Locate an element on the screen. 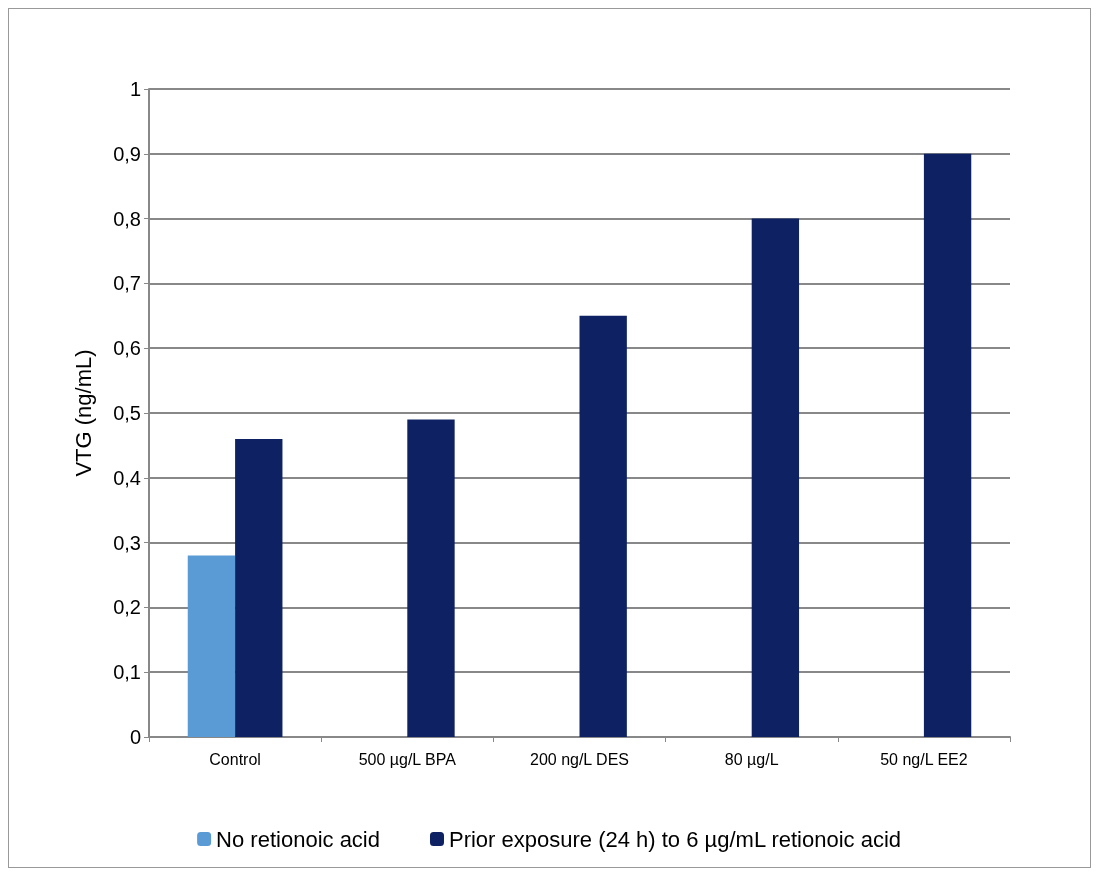 The width and height of the screenshot is (1099, 876). y-tick-label: 0,1 is located at coordinates (127, 672).